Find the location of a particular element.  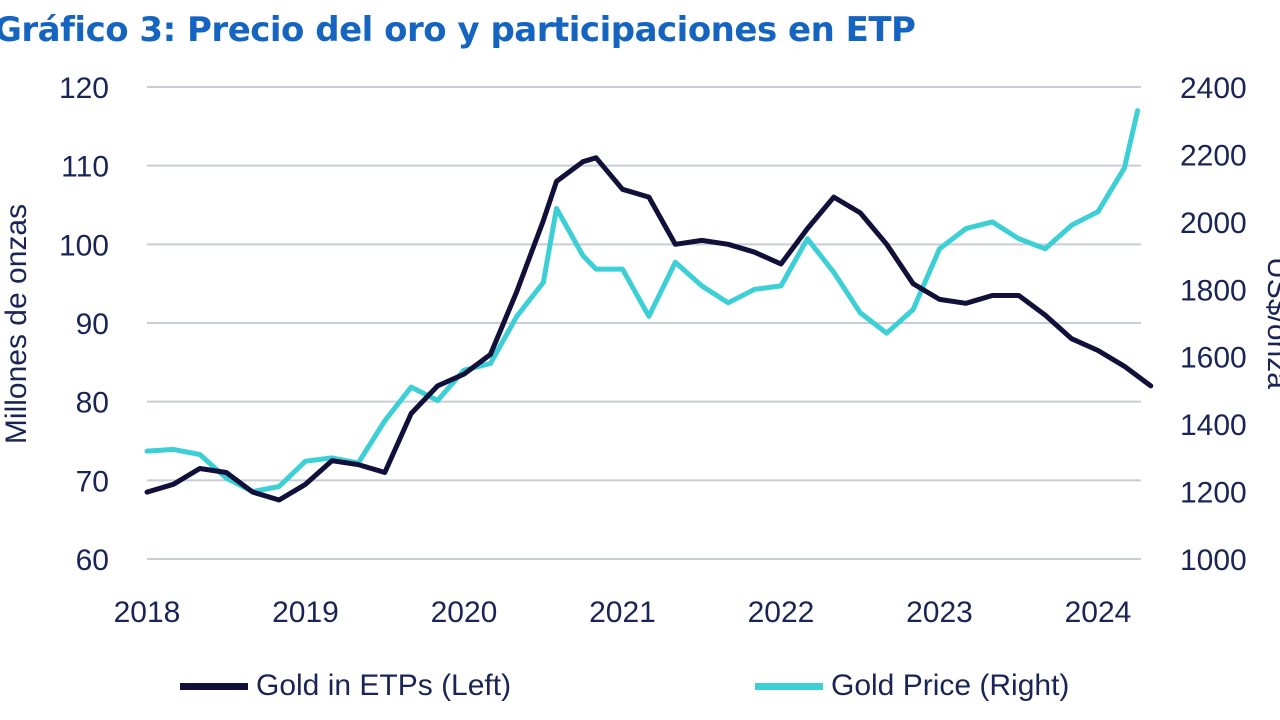

y-tick-label: 90 is located at coordinates (92, 324).